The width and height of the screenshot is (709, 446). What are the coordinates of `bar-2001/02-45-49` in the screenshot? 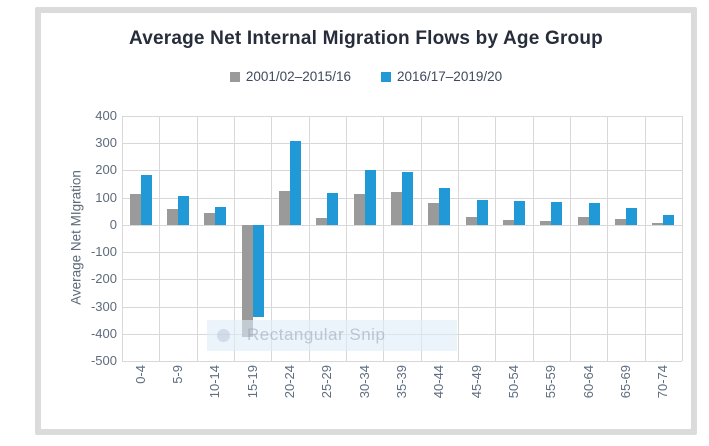 It's located at (471, 221).